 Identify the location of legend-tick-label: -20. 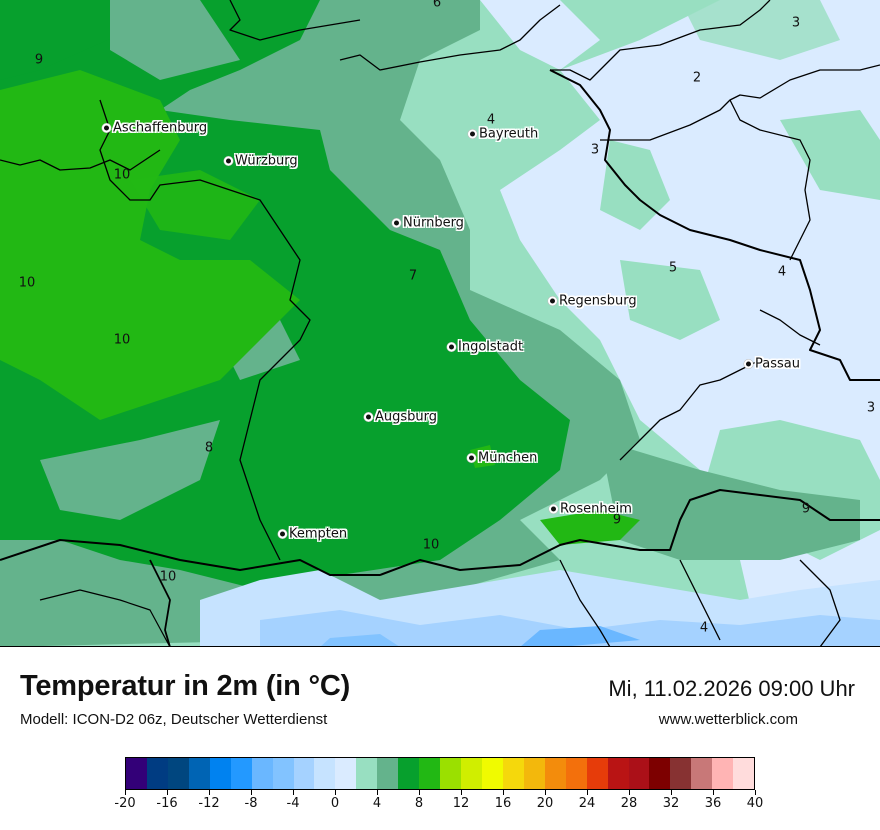
(125, 803).